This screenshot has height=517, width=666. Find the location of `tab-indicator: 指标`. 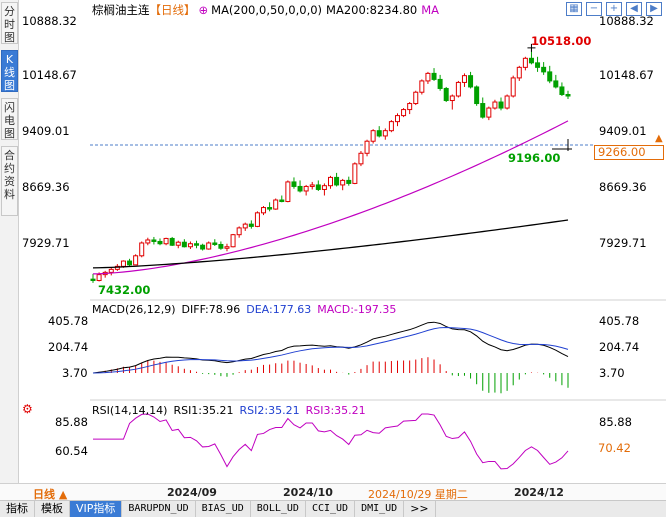

tab-indicator: 指标 is located at coordinates (17, 509).